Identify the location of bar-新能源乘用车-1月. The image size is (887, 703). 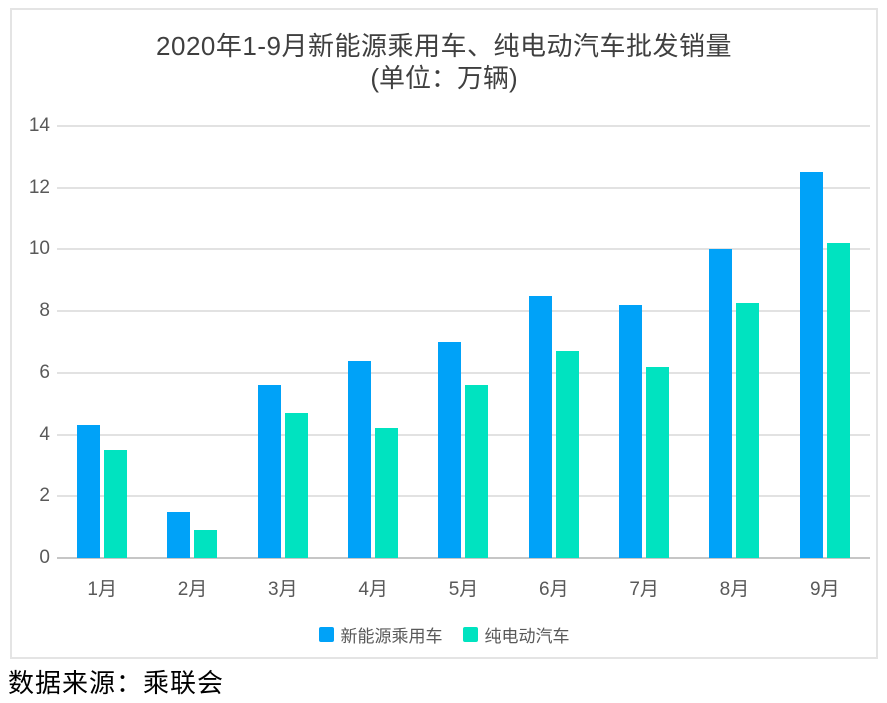
(89, 491).